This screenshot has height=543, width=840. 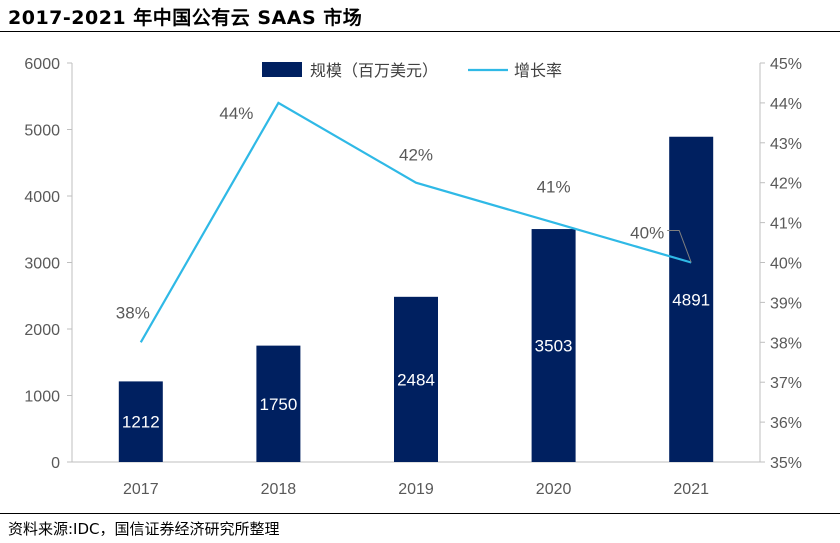 I want to click on left-y-axis: 0 1000 2000 3000 4000 5000 6000, so click(x=48, y=264).